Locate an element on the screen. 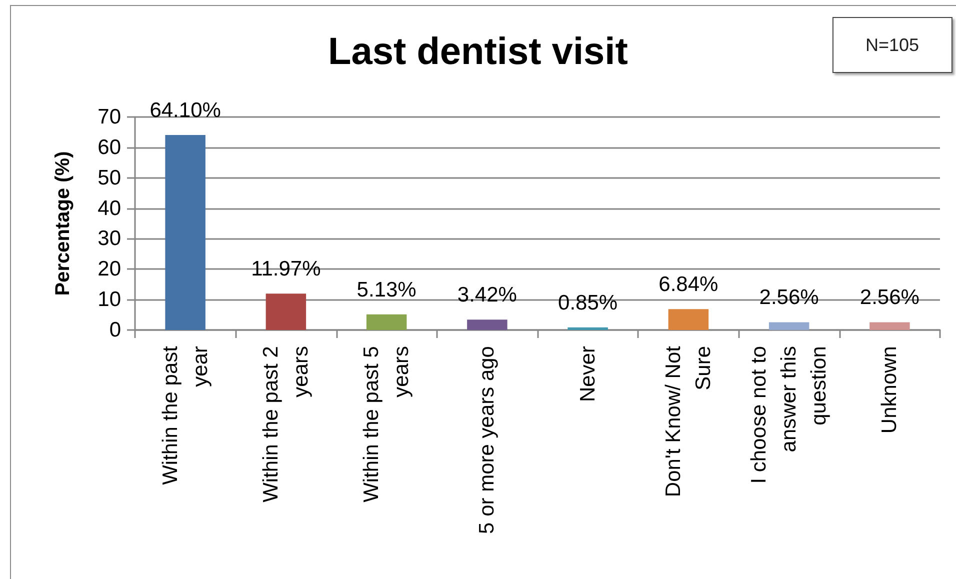 The width and height of the screenshot is (956, 579). y-tick-label: 0 is located at coordinates (115, 330).